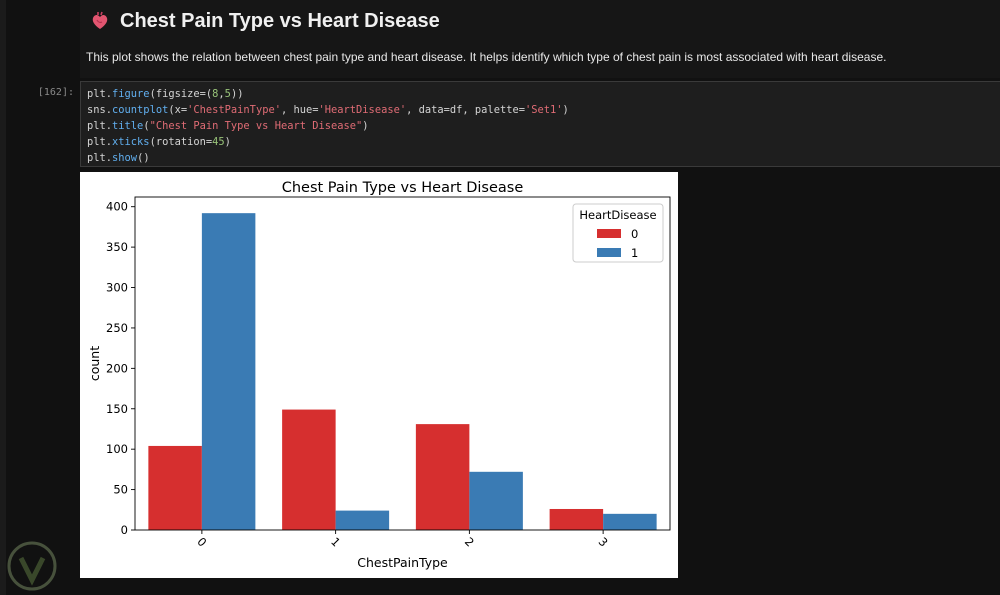 The image size is (1000, 595). I want to click on x-tick-label-1: 1, so click(335, 541).